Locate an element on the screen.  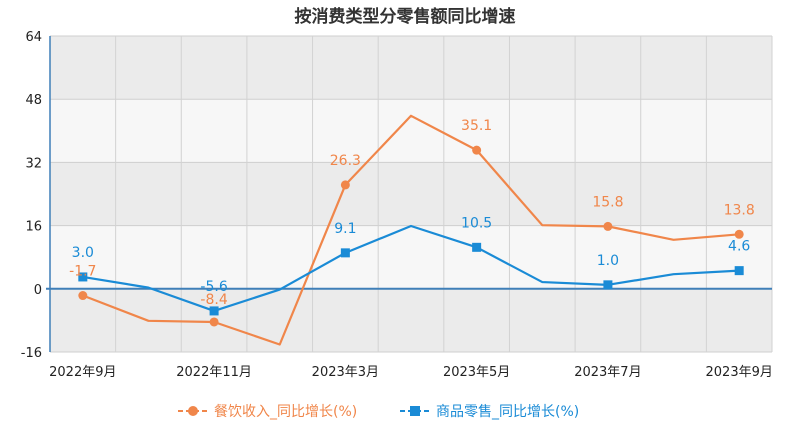
data-label: 13.8 is located at coordinates (739, 210).